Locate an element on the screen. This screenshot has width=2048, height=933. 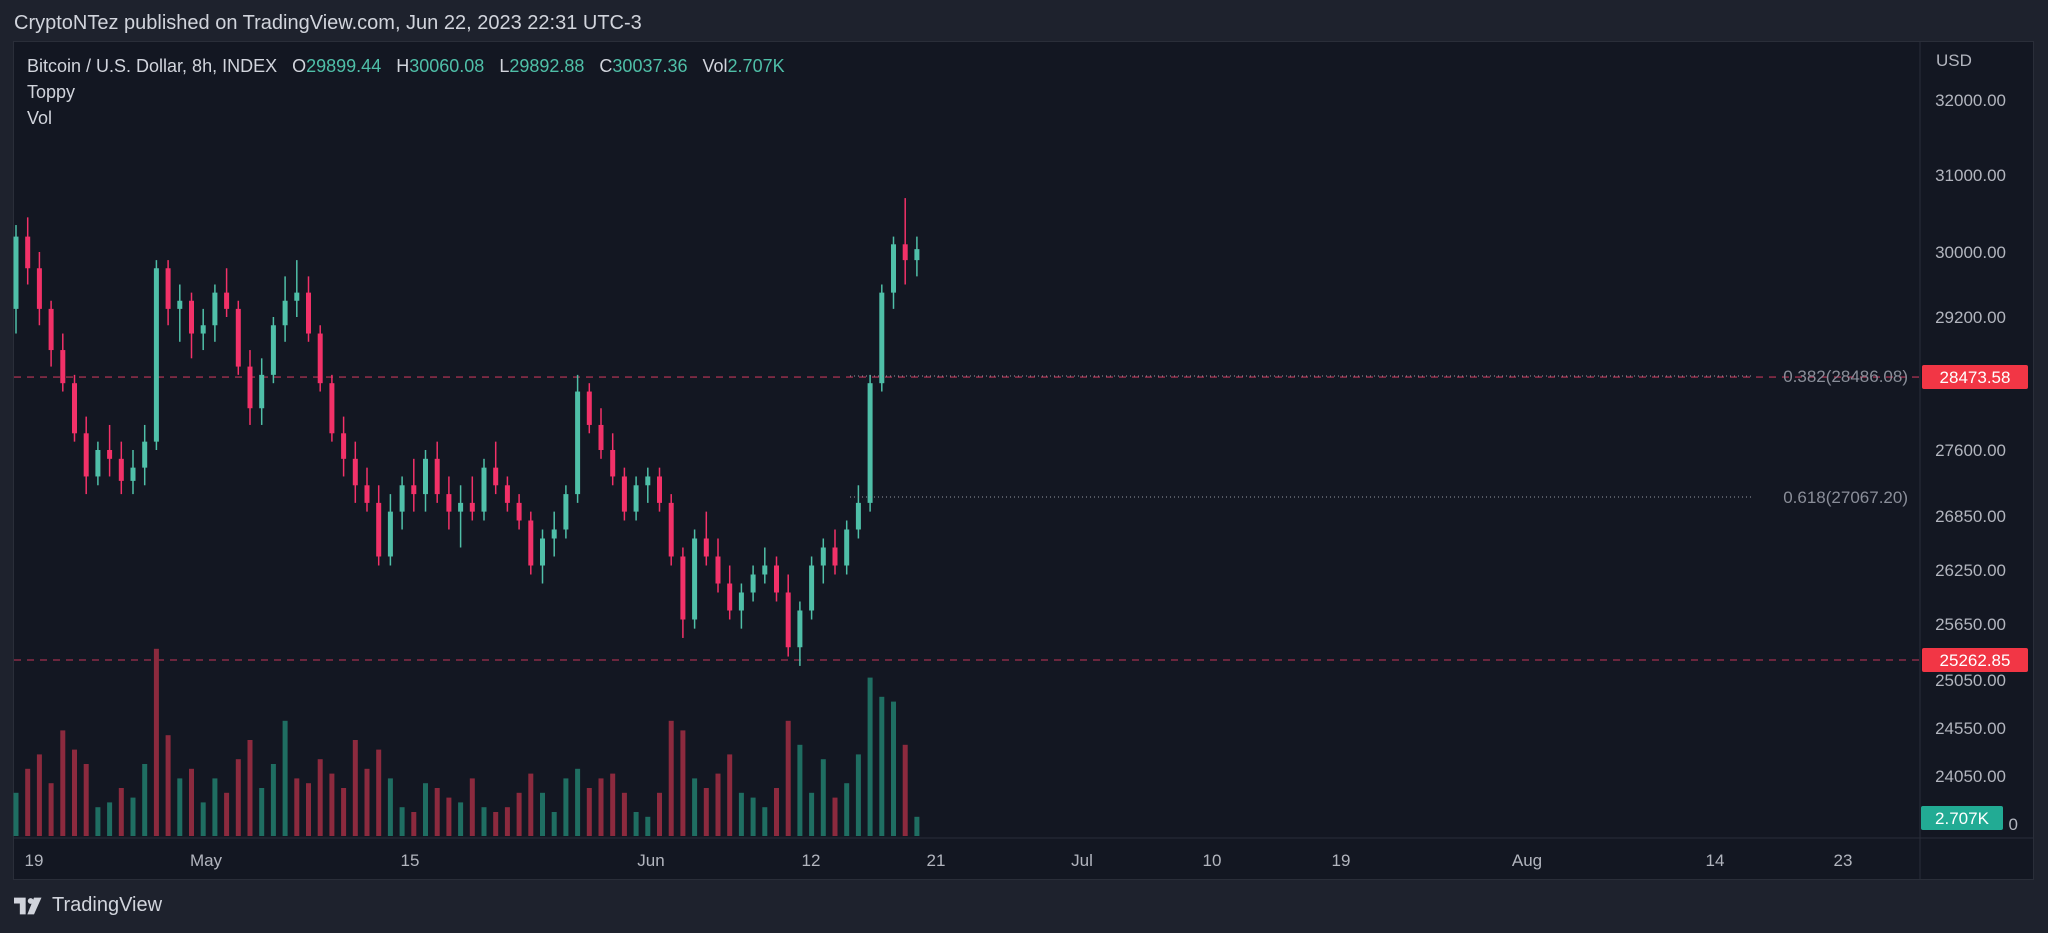
x-tick-label: 23 is located at coordinates (1843, 860).